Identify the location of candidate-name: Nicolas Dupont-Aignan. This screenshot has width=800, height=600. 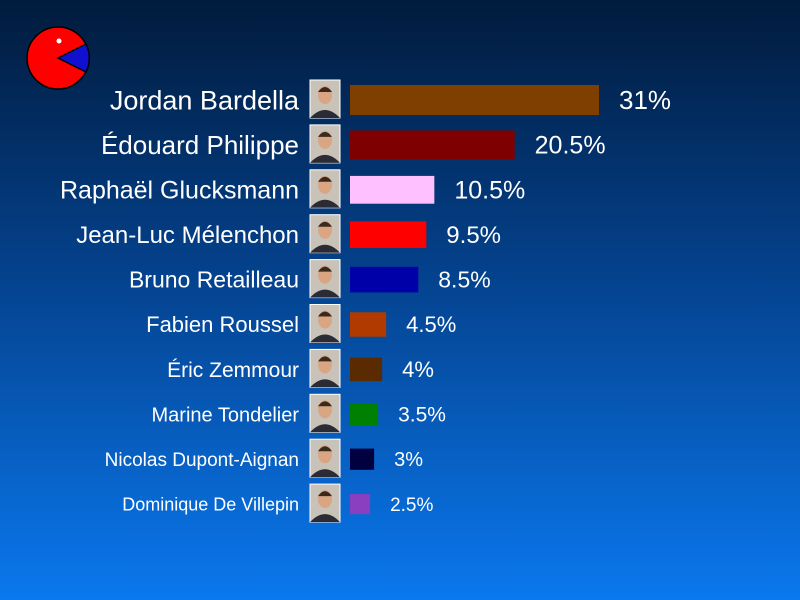
(202, 460).